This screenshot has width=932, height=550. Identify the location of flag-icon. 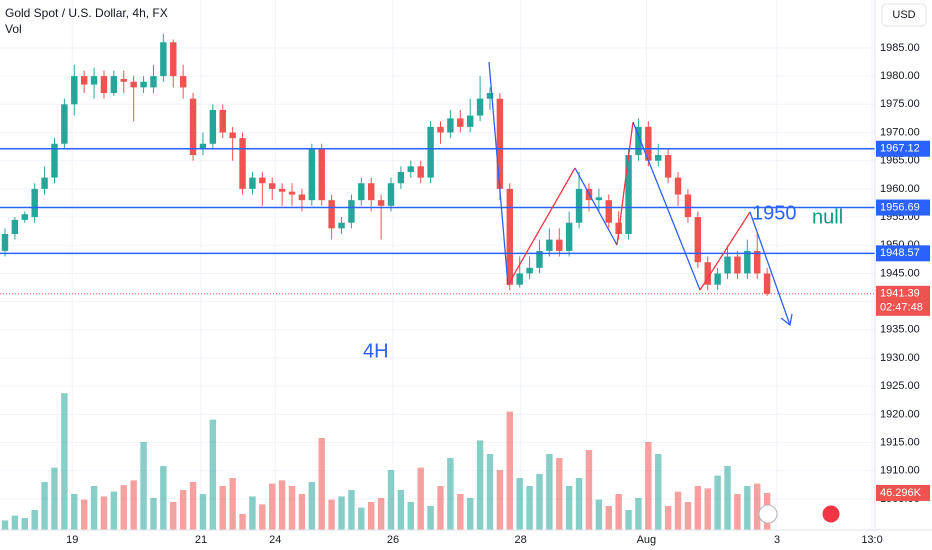
(831, 514).